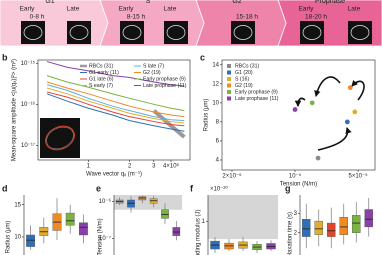 This screenshot has height=255, width=382. What do you see at coordinates (49, 2) in the screenshot?
I see `phase-label: G1` at bounding box center [49, 2].